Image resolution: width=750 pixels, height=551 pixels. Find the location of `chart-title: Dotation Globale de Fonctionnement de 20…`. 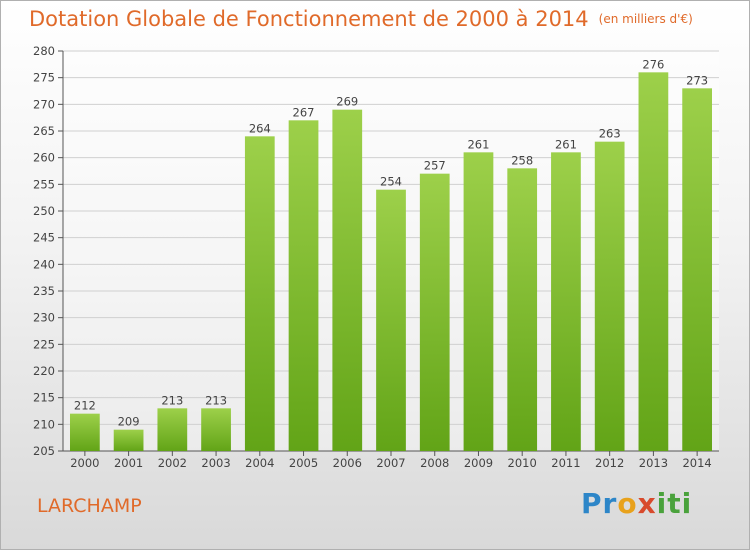

chart-title: Dotation Globale de Fonctionnement de 20… is located at coordinates (309, 19).